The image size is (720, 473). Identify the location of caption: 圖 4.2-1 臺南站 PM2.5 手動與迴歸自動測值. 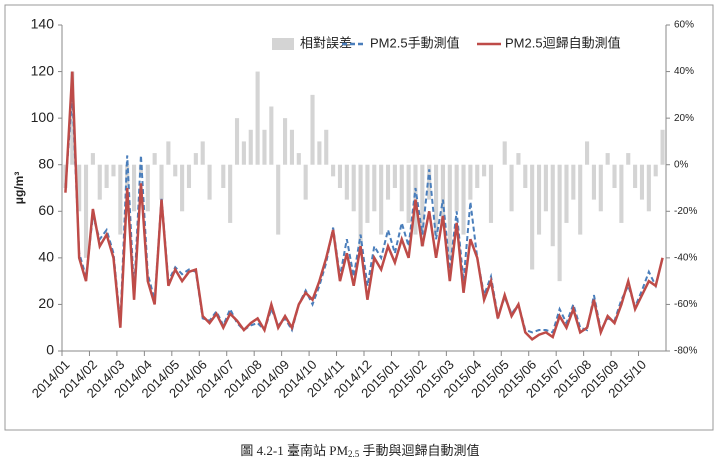
(359, 451).